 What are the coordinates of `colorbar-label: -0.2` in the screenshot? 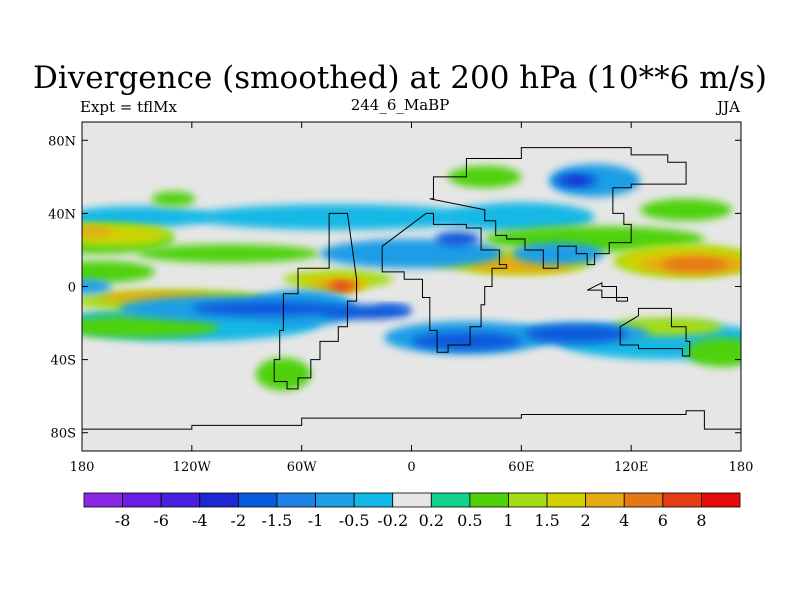 It's located at (392, 520).